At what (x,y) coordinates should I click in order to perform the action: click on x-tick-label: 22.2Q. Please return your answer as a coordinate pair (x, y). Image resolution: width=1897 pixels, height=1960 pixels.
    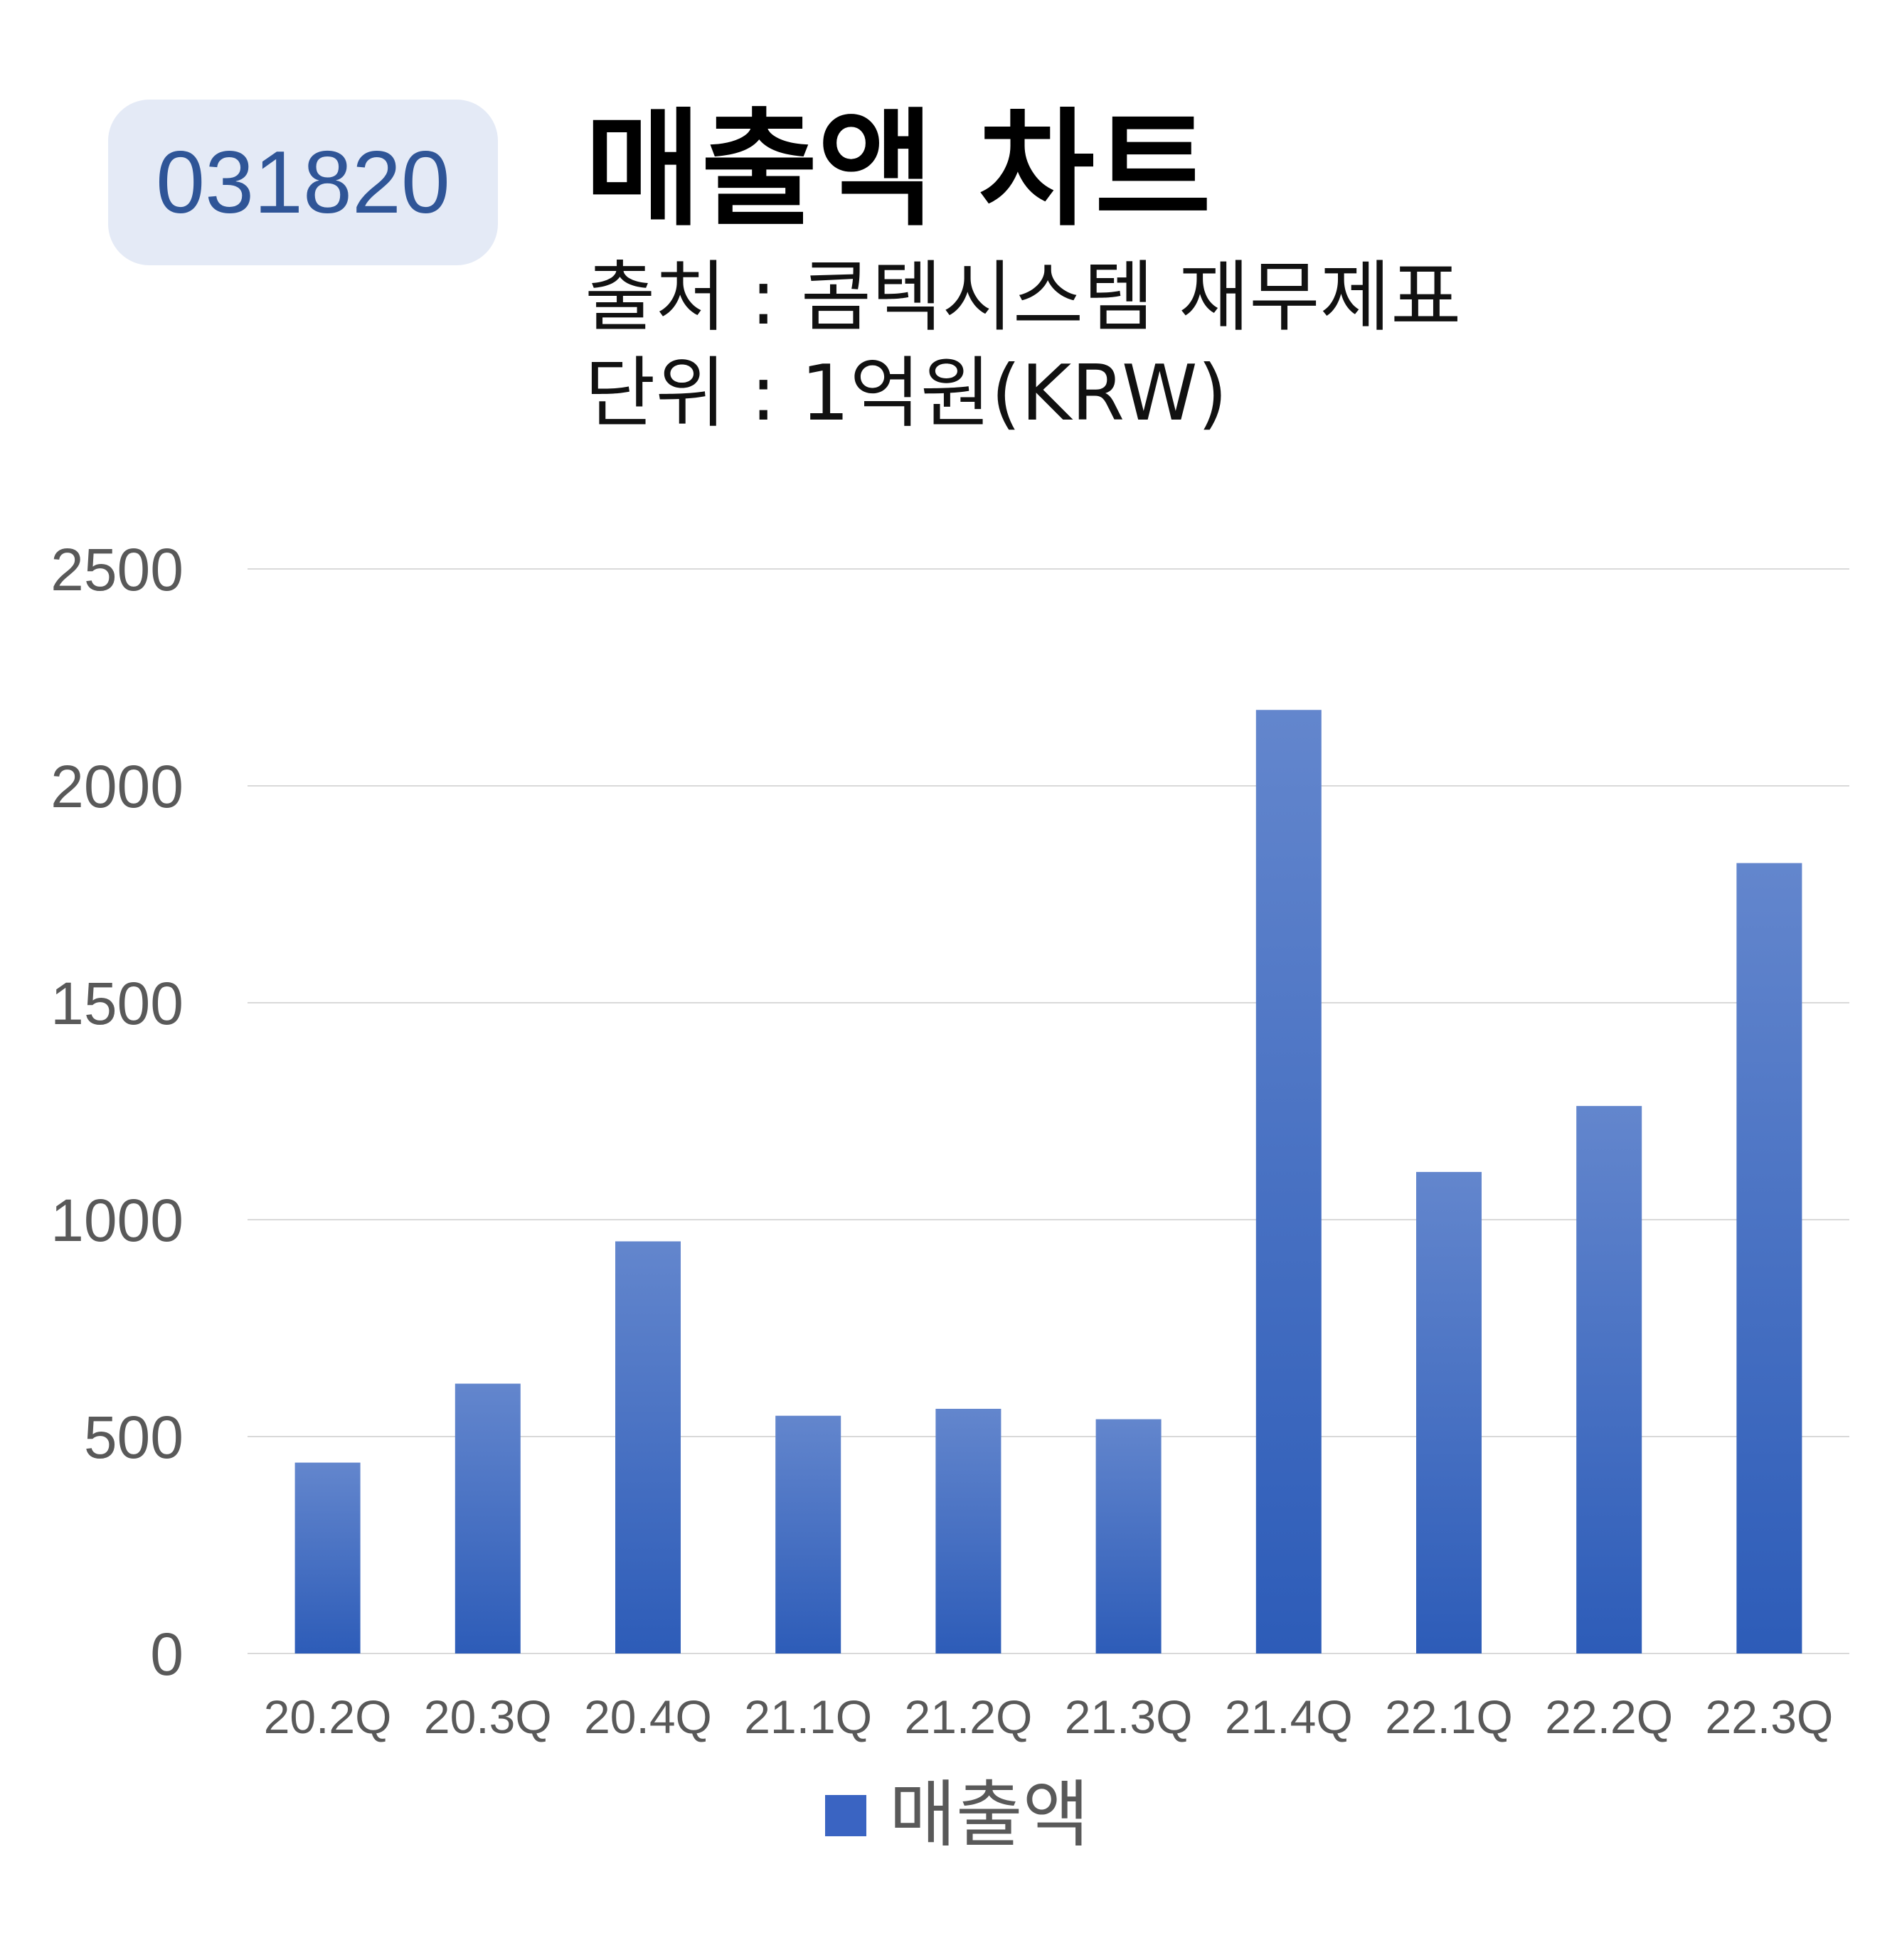
    Looking at the image, I should click on (1609, 1716).